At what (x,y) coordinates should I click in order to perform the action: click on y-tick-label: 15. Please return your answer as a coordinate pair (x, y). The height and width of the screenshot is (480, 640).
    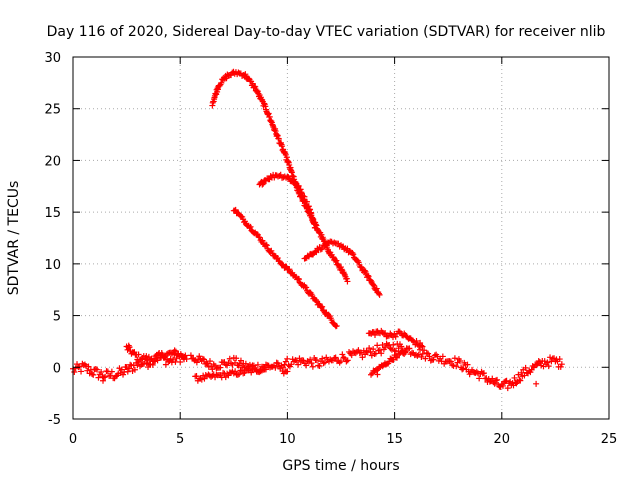
    Looking at the image, I should click on (52, 213).